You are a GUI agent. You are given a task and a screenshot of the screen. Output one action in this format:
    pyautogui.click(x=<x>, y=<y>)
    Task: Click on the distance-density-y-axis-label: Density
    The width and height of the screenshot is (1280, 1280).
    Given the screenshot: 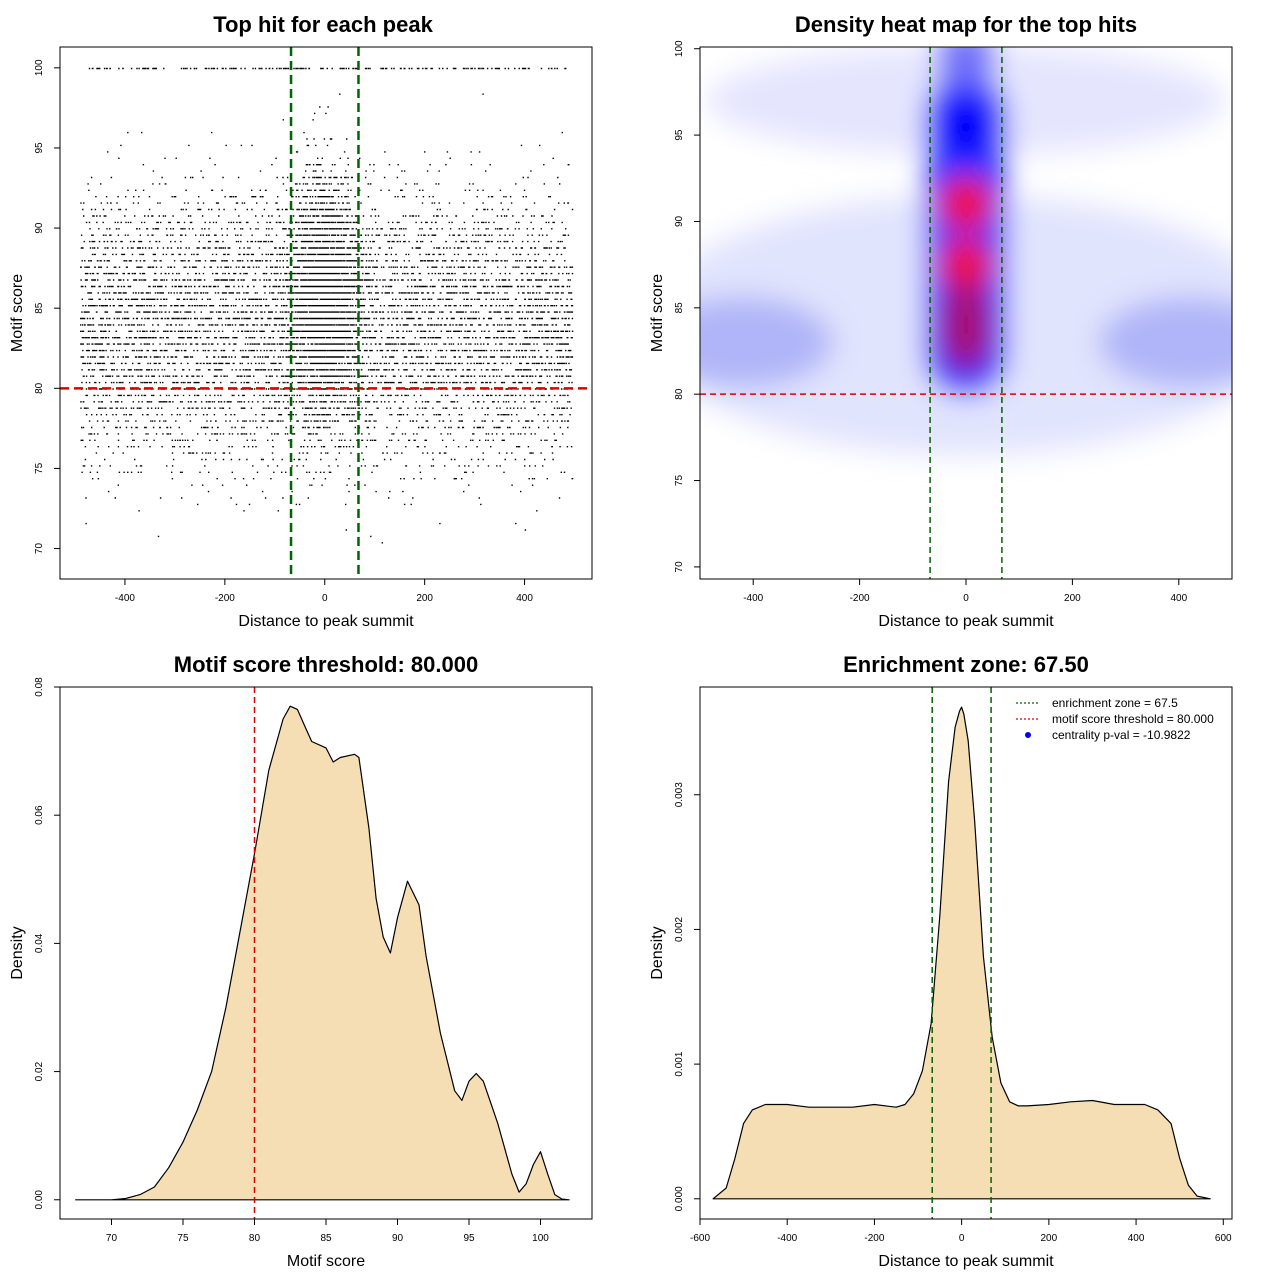 What is the action you would take?
    pyautogui.click(x=657, y=952)
    